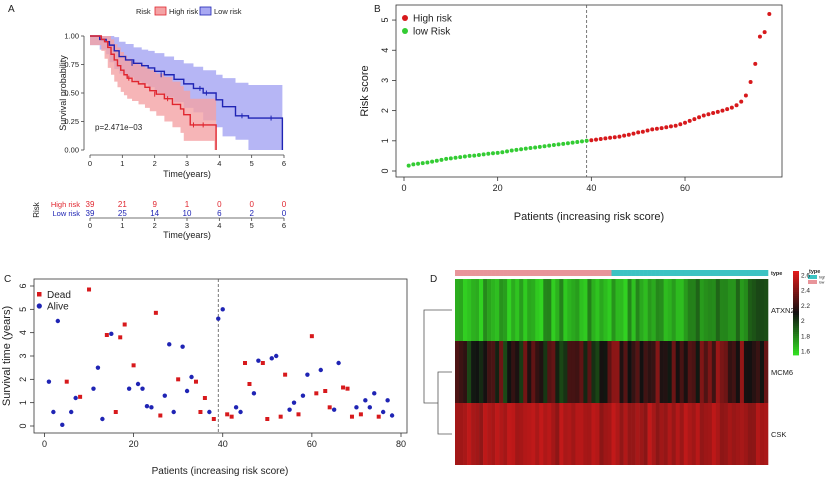 The height and width of the screenshot is (478, 825). What do you see at coordinates (405, 31) in the screenshot?
I see `risk-score-legend-low-marker` at bounding box center [405, 31].